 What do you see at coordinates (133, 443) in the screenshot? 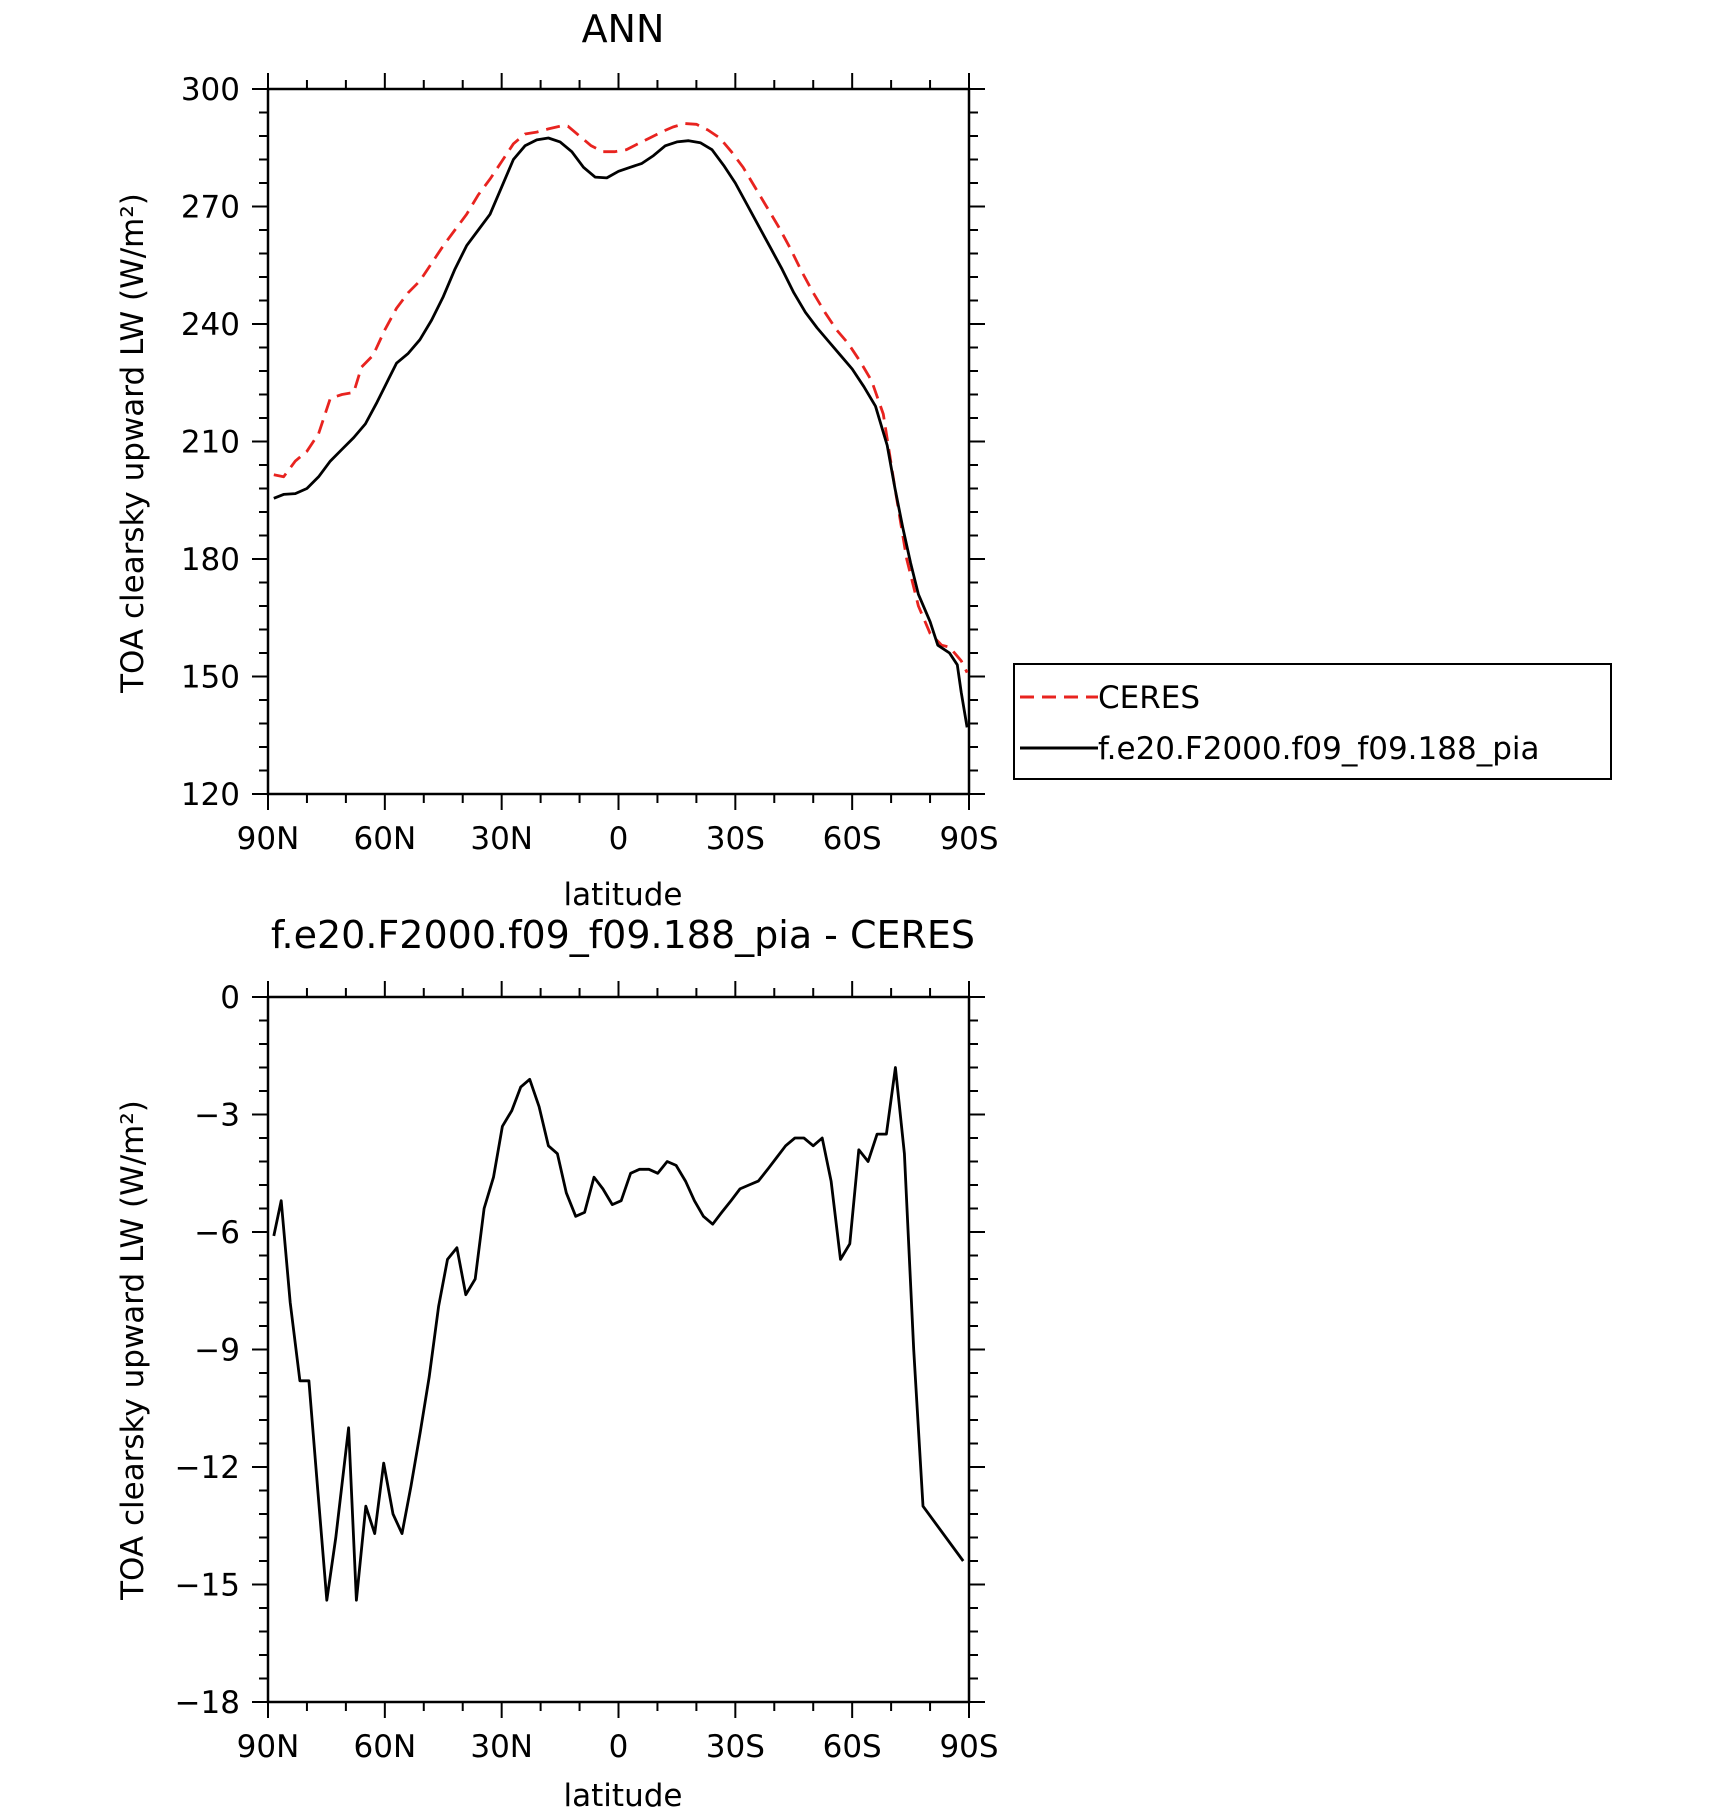
I see `top-chart-ylabel: TOA clearsky upward LW (W/m²)` at bounding box center [133, 443].